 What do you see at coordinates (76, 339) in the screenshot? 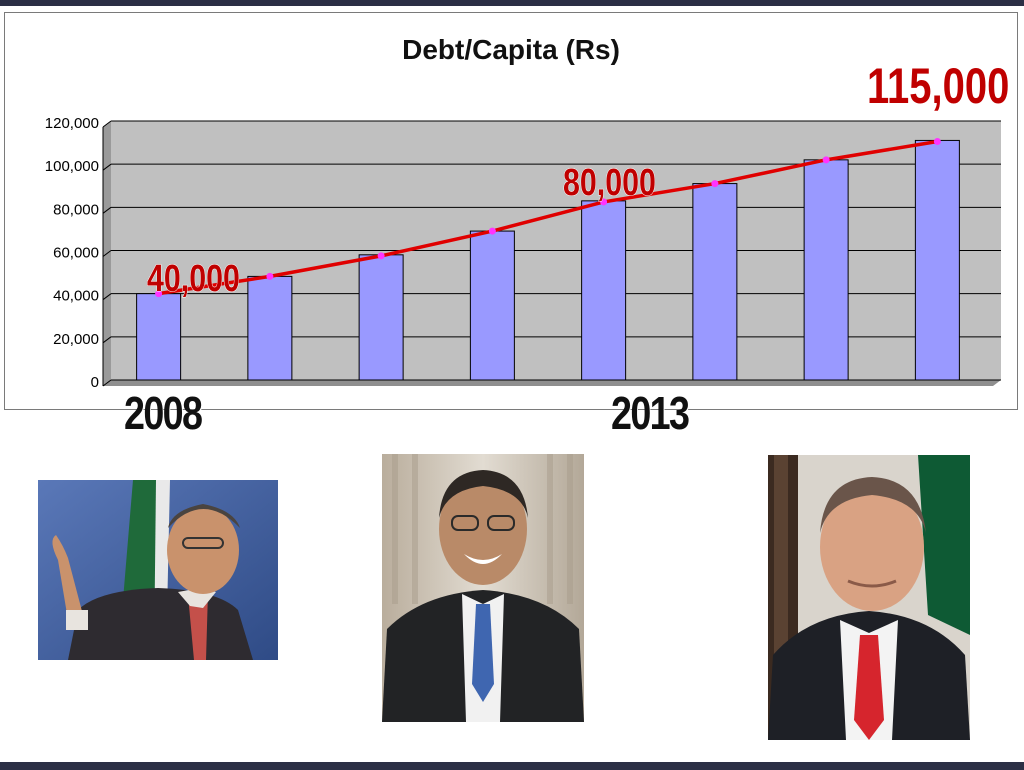
I see `y-tick-label: 20,000` at bounding box center [76, 339].